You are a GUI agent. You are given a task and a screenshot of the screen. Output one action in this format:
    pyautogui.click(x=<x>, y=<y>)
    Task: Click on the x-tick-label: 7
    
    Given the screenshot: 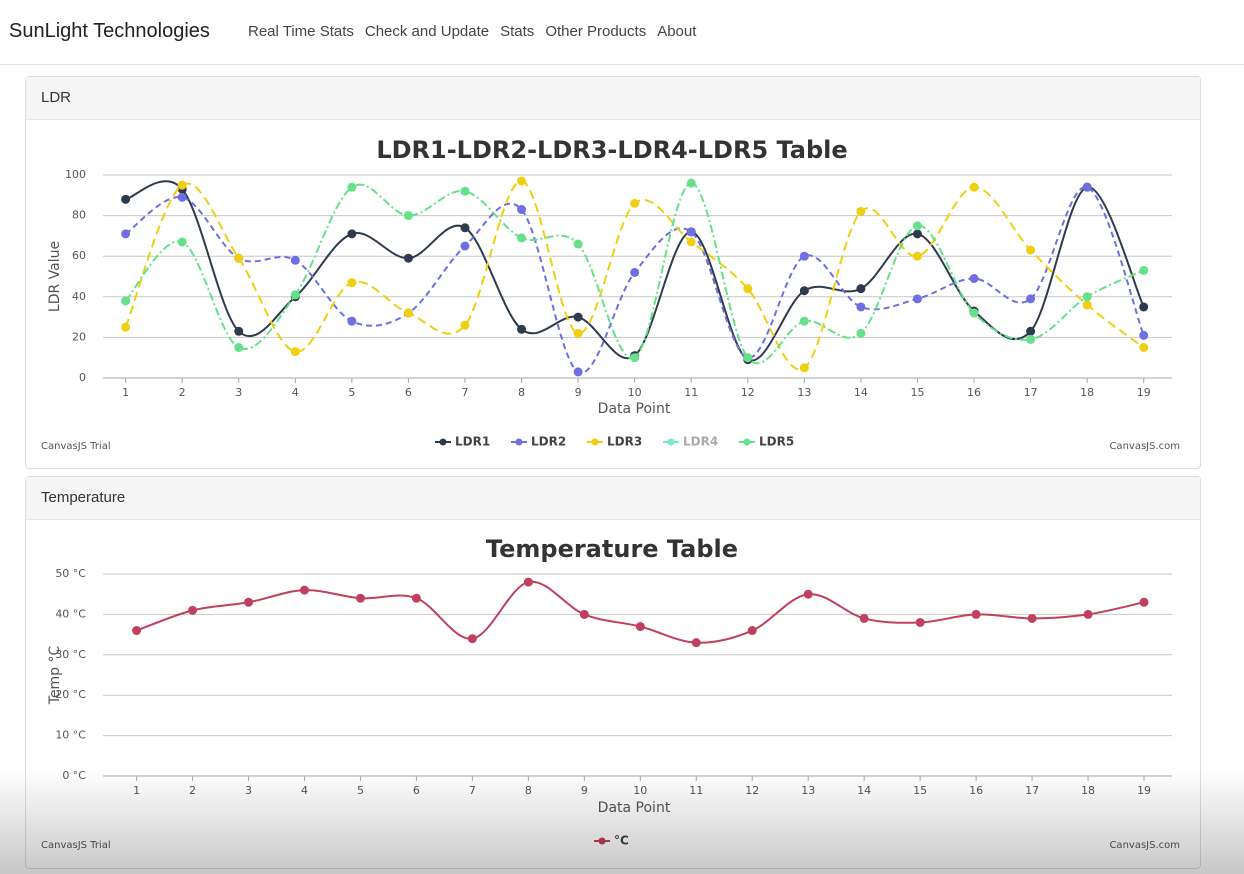 What is the action you would take?
    pyautogui.click(x=472, y=790)
    